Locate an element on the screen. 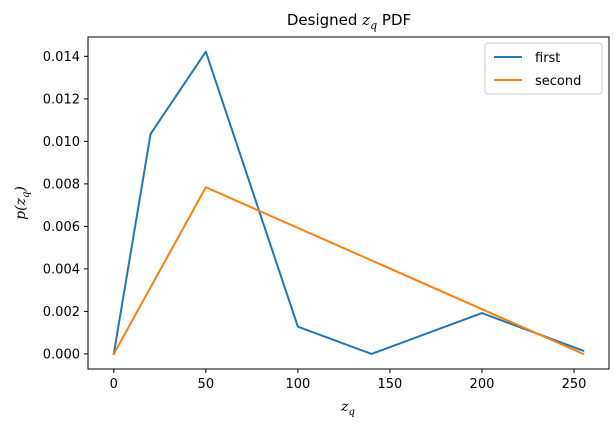  x-tick-label: 100 is located at coordinates (297, 384).